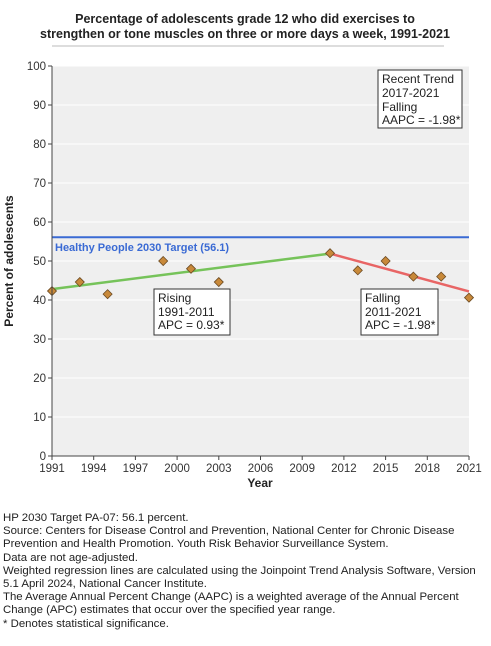 The width and height of the screenshot is (491, 646). I want to click on y-tick-label: 50, so click(39, 262).